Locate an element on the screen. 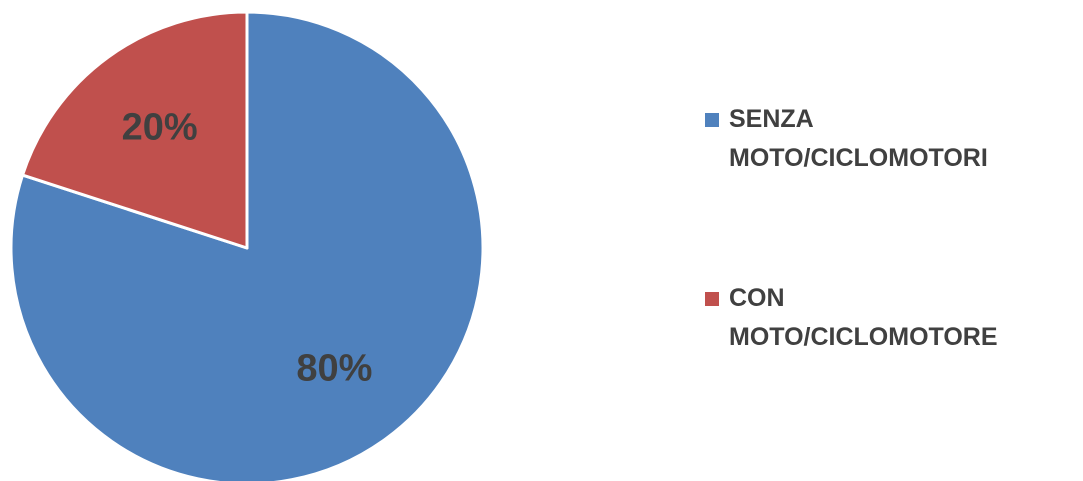 This screenshot has width=1083, height=481. legend-item-con: CON MOTO/CICLOMOTORE is located at coordinates (890, 318).